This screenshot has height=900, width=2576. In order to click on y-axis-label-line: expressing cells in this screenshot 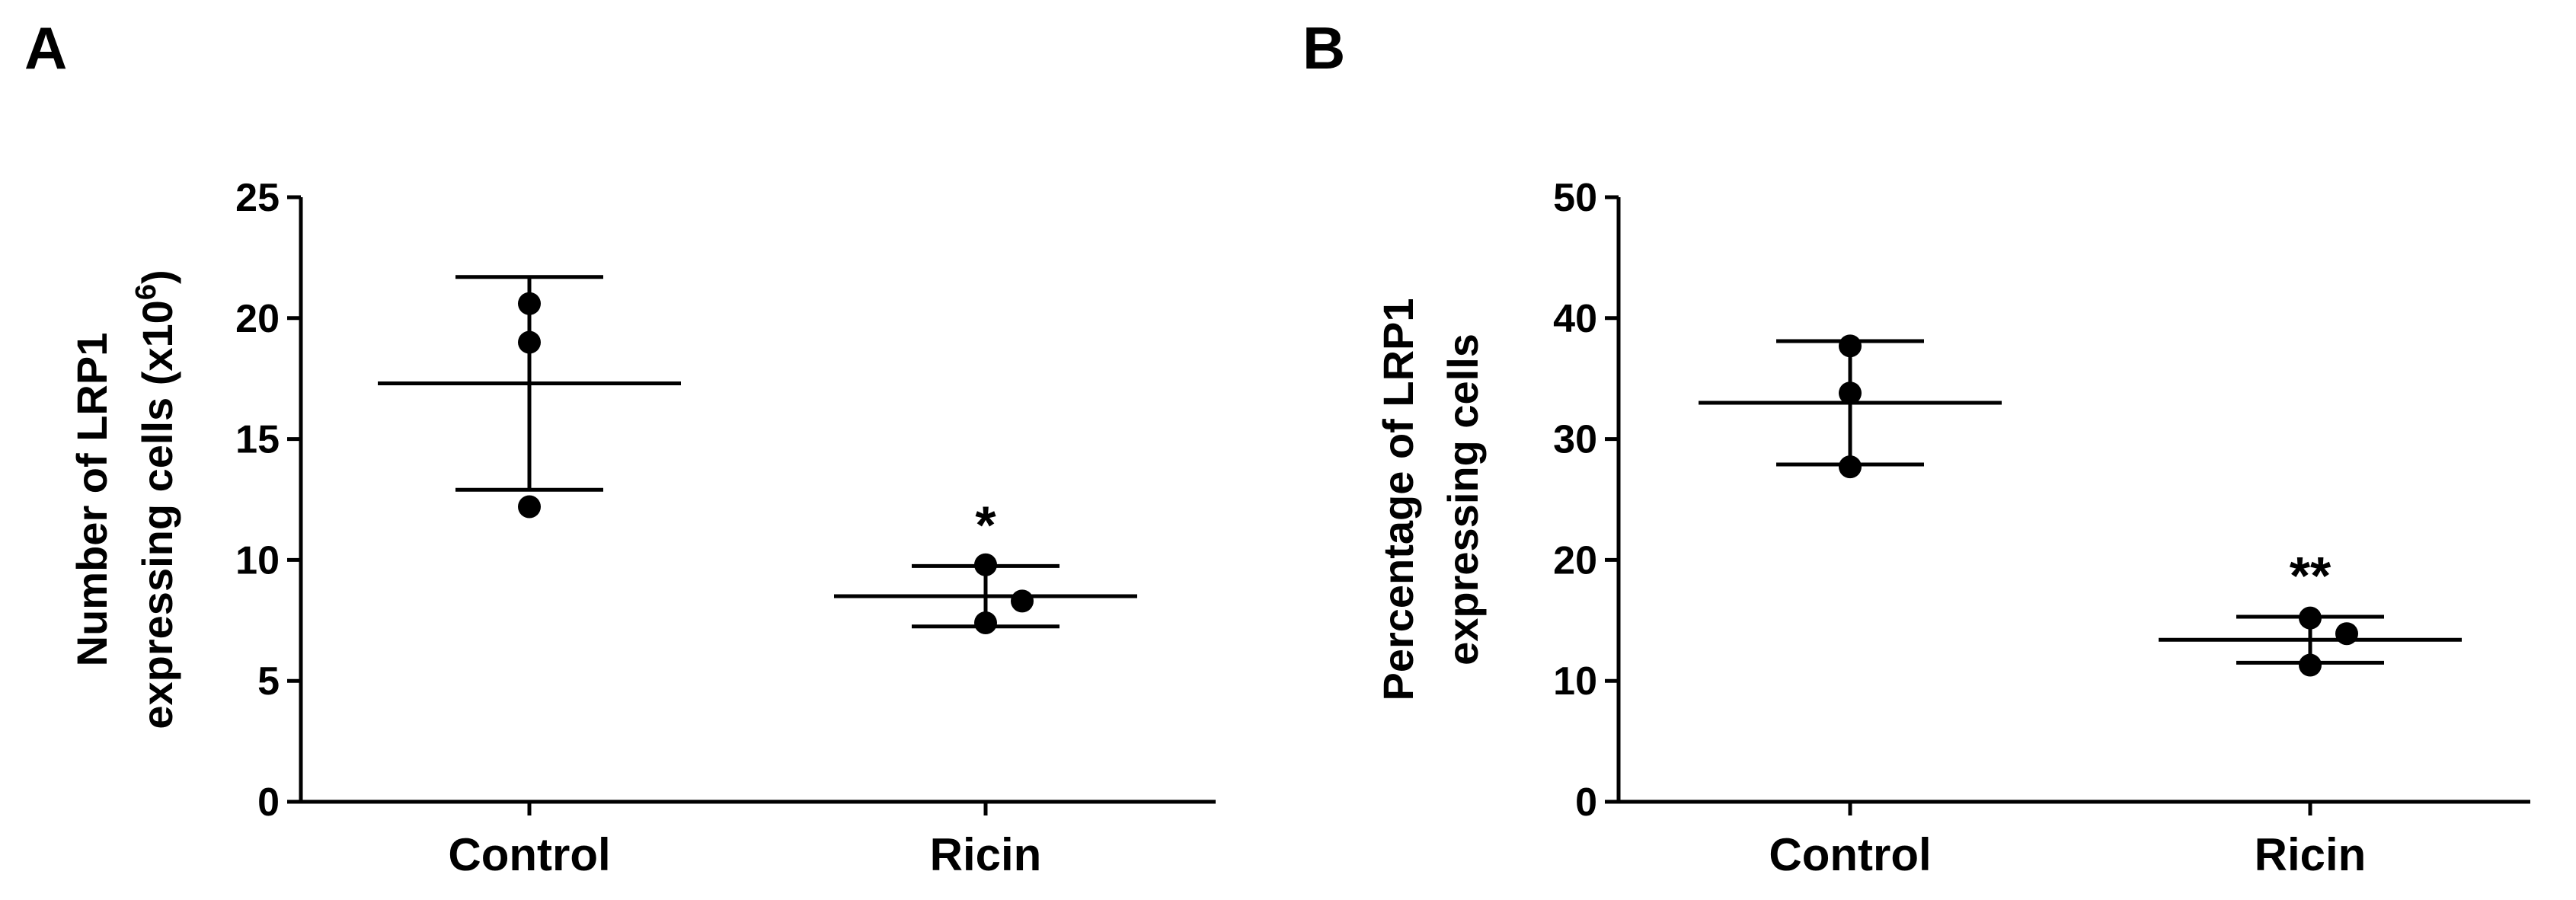, I will do `click(1463, 499)`.